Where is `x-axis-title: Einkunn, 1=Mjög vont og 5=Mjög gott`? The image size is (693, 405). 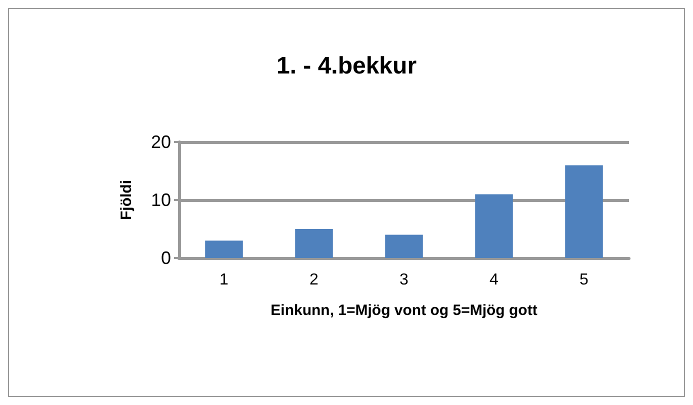 x-axis-title: Einkunn, 1=Mjög vont og 5=Mjög gott is located at coordinates (404, 310).